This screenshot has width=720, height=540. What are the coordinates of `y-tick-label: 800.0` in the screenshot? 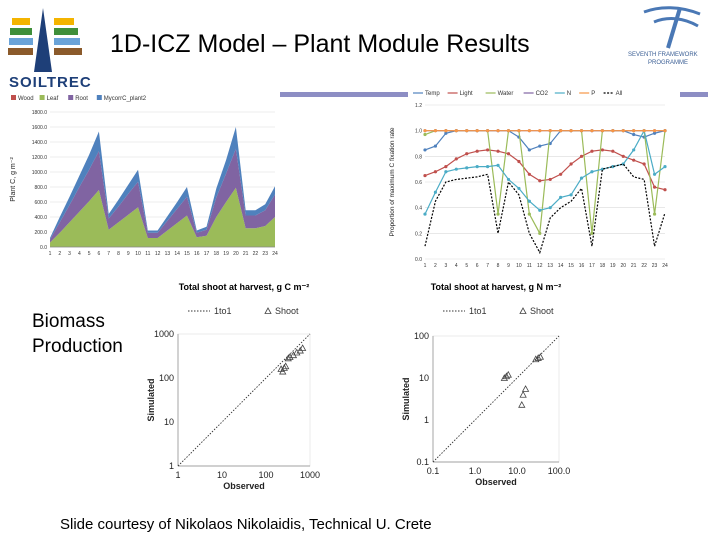 It's located at (40, 188).